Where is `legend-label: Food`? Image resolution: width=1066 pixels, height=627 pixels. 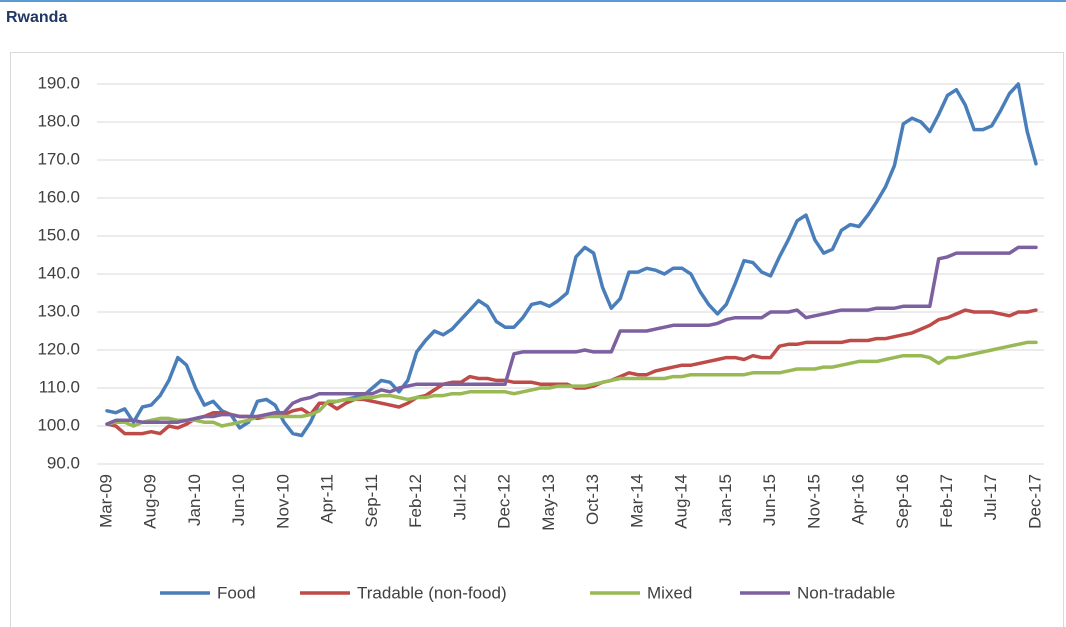 legend-label: Food is located at coordinates (236, 592).